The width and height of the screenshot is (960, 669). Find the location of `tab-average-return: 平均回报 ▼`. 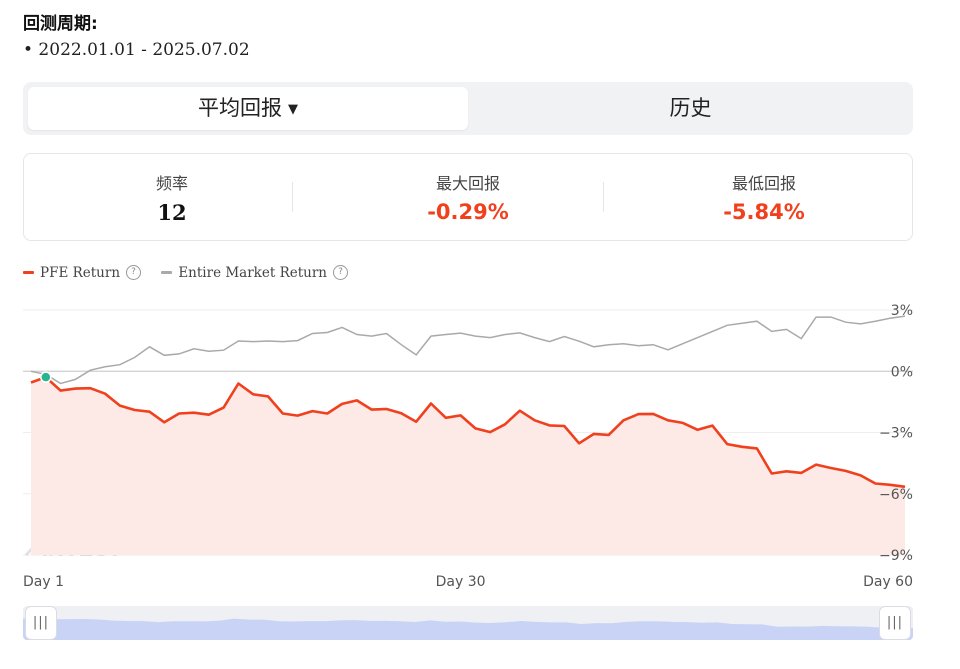

tab-average-return: 平均回报 ▼ is located at coordinates (248, 108).